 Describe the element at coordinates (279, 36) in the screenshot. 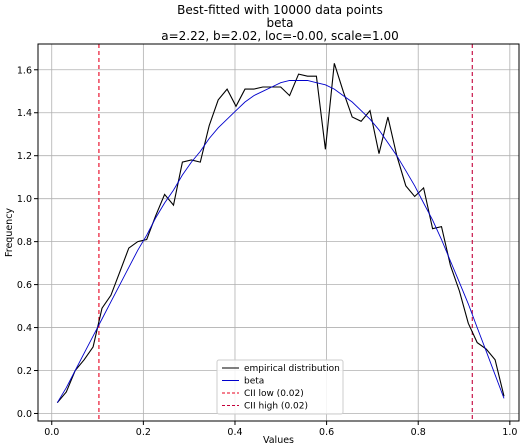

I see `title-line-3: a=2.22, b=2.02, loc=-0.00, scale=1.00` at that location.